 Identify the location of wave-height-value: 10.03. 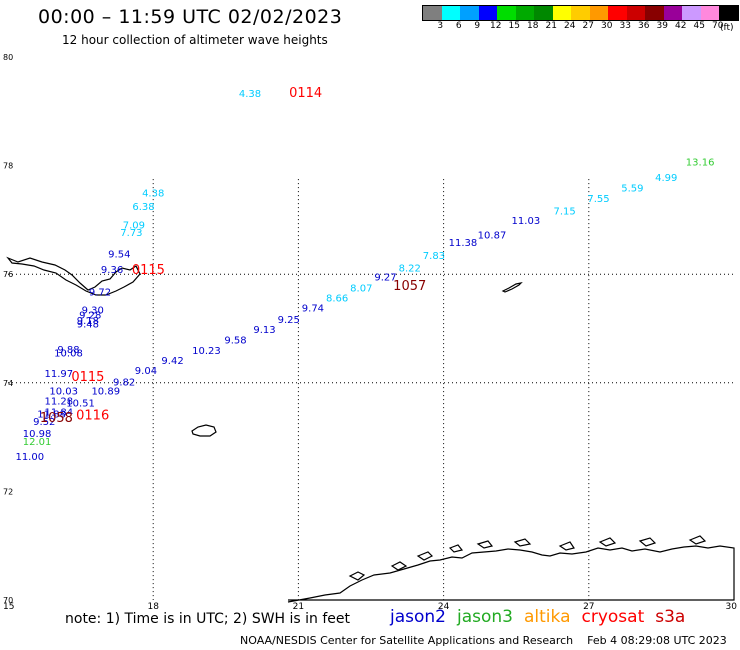
(63, 392).